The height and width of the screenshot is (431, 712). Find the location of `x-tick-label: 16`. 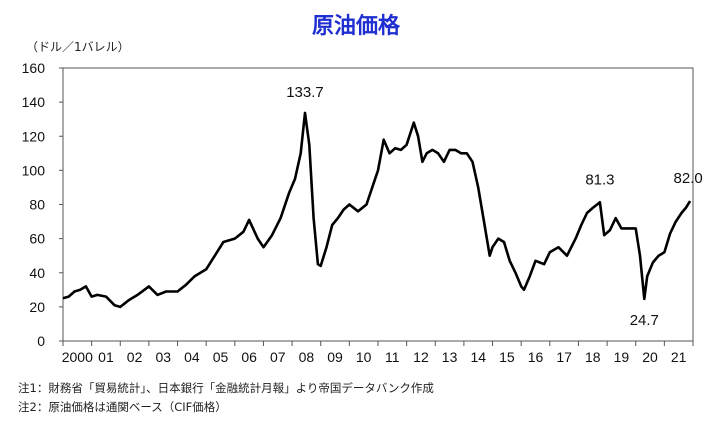

x-tick-label: 16 is located at coordinates (536, 357).